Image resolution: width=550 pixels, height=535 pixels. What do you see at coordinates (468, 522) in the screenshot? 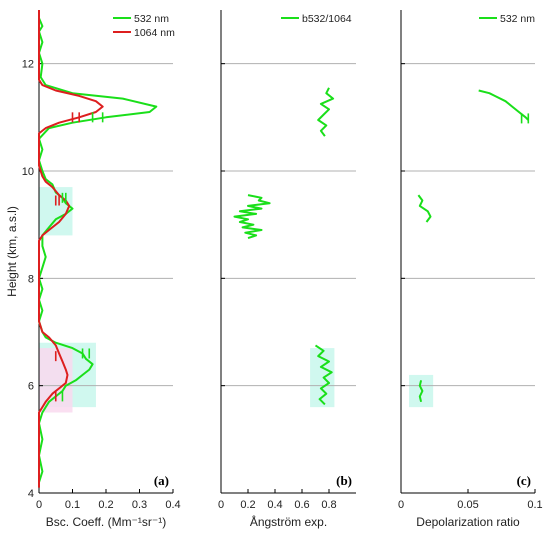
I see `x-axis-label: Depolarization ratio` at bounding box center [468, 522].